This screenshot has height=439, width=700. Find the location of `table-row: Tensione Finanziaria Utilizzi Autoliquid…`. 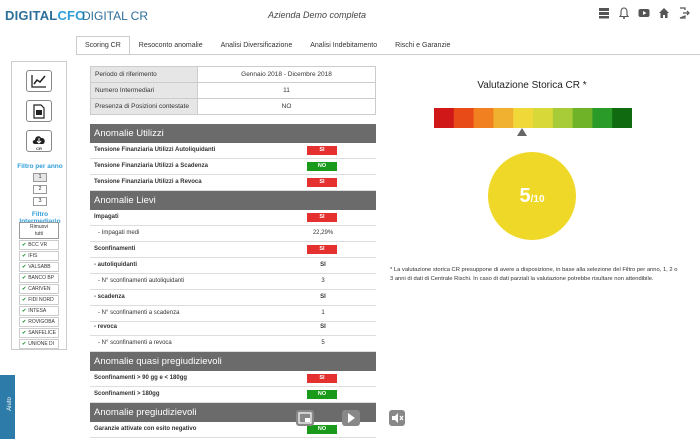

table-row: Tensione Finanziaria Utilizzi Autoliquid… is located at coordinates (233, 151).